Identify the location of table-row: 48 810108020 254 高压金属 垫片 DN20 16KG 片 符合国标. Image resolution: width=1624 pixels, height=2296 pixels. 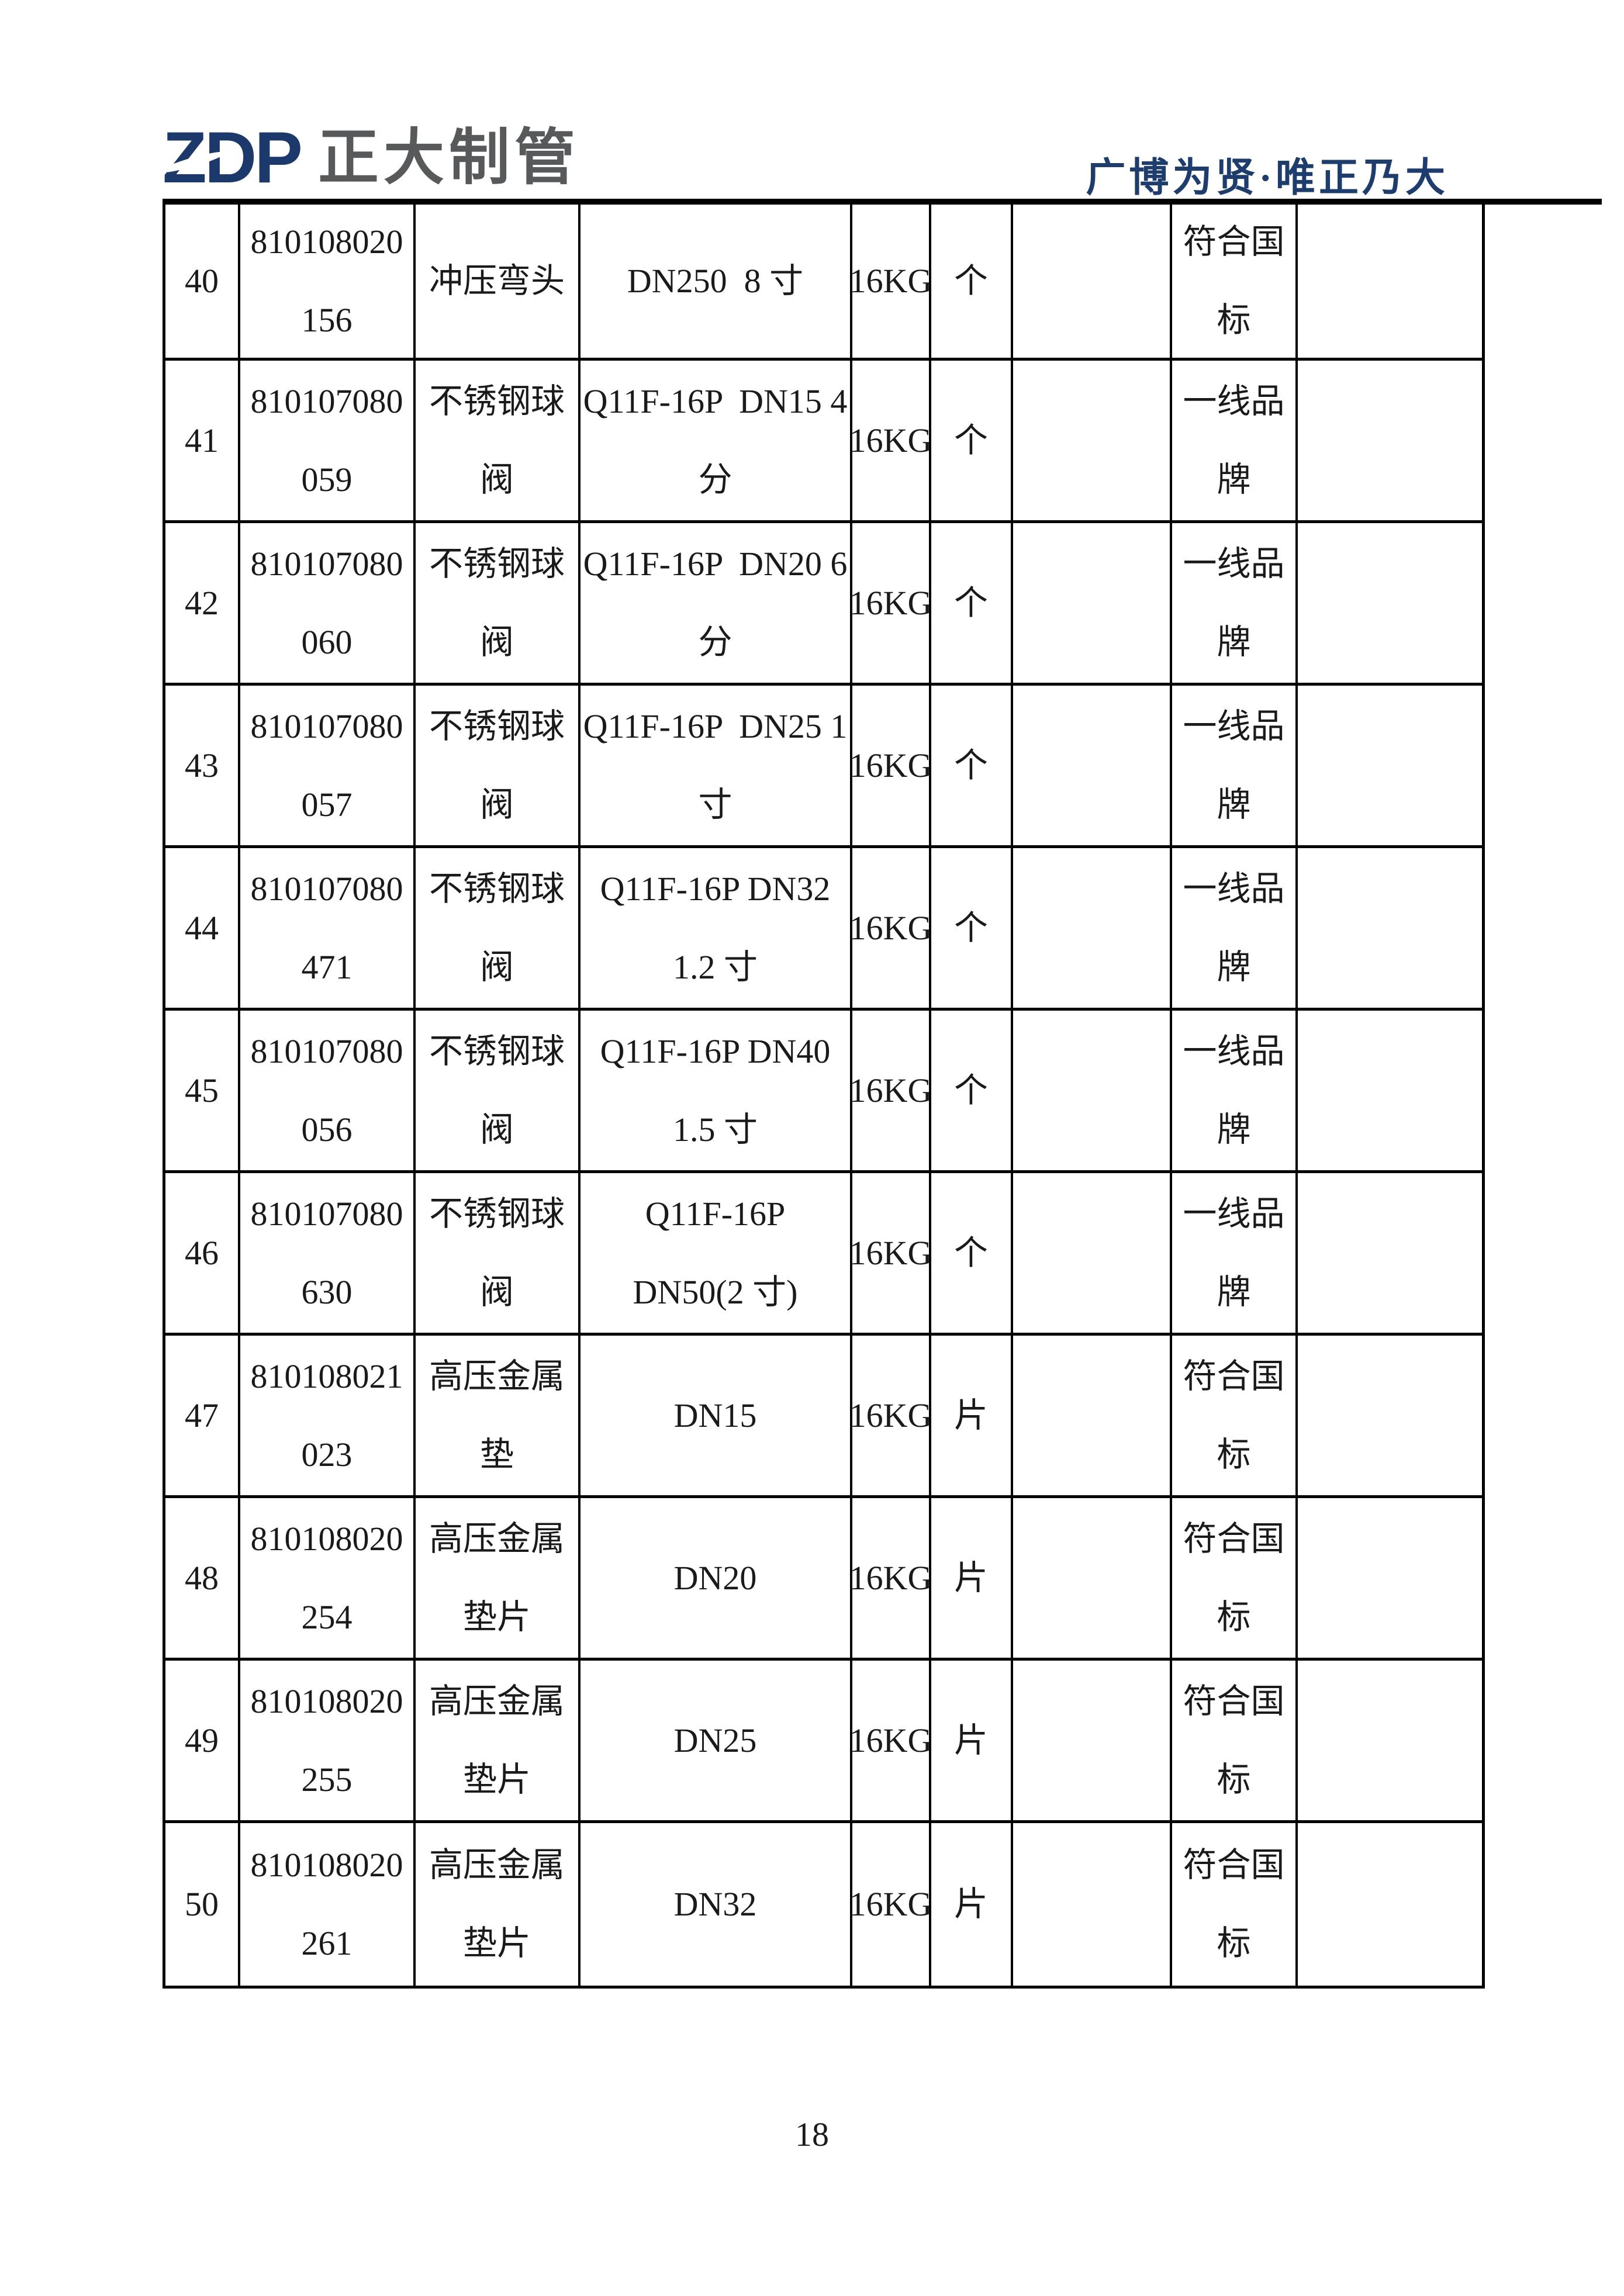
(823, 1579).